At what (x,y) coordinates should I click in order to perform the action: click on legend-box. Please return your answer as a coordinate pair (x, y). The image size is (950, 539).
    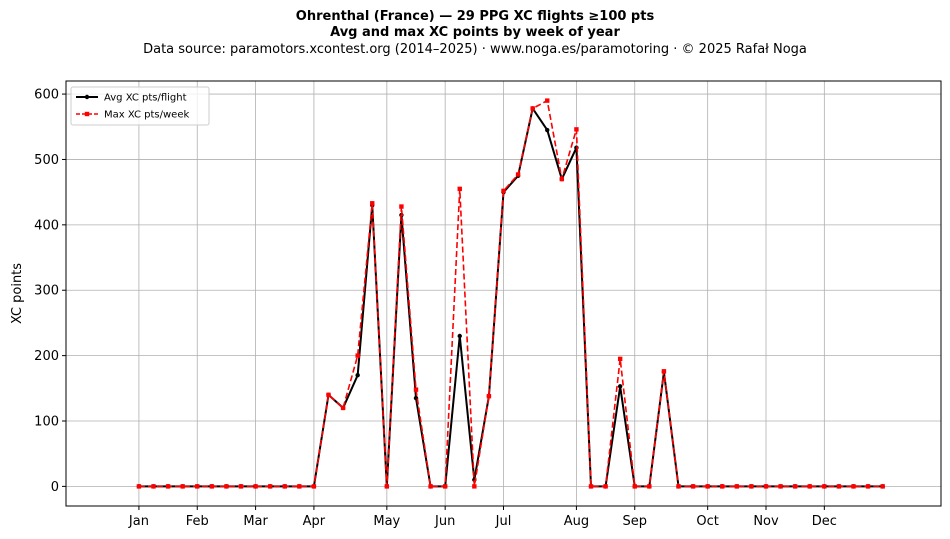
    Looking at the image, I should click on (140, 106).